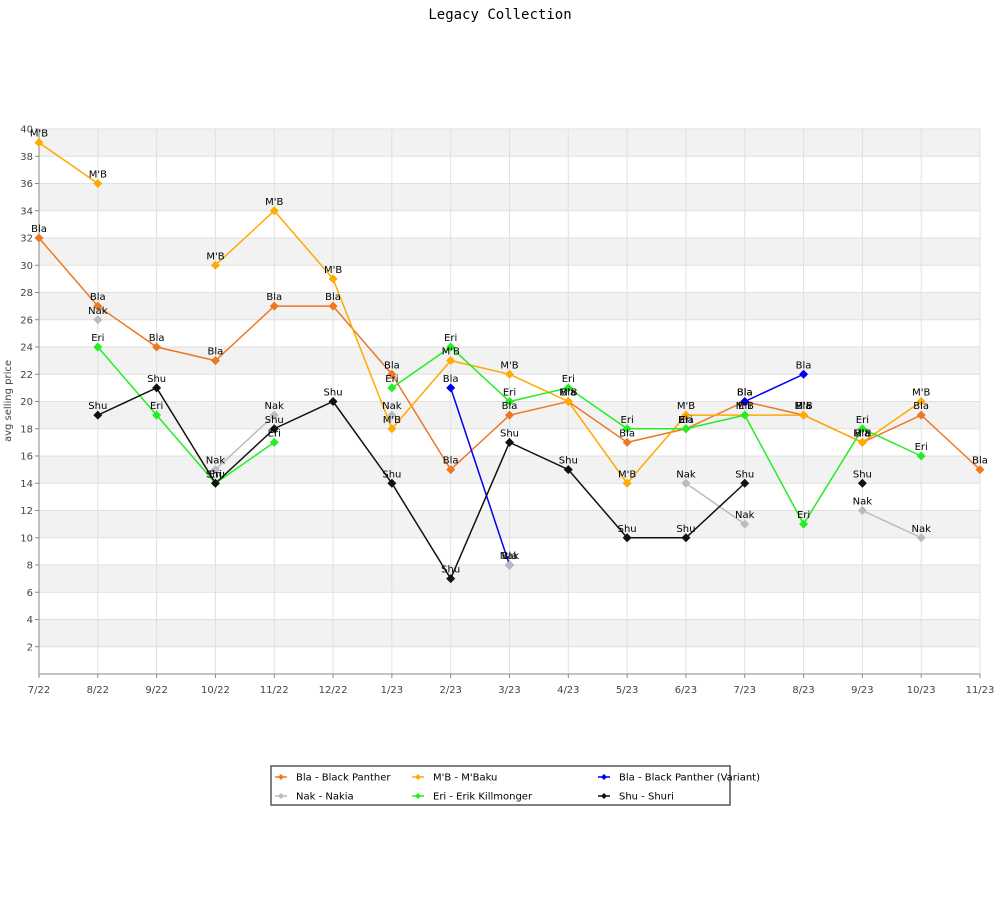 The image size is (1000, 900). Describe the element at coordinates (26, 184) in the screenshot. I see `y-tick-label: 36` at that location.